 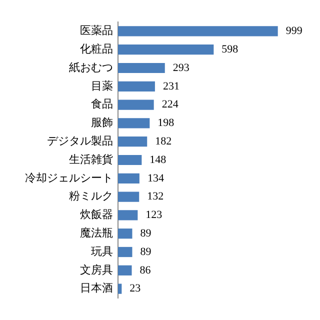 What do you see at coordinates (166, 123) in the screenshot?
I see `data-label: 198` at bounding box center [166, 123].